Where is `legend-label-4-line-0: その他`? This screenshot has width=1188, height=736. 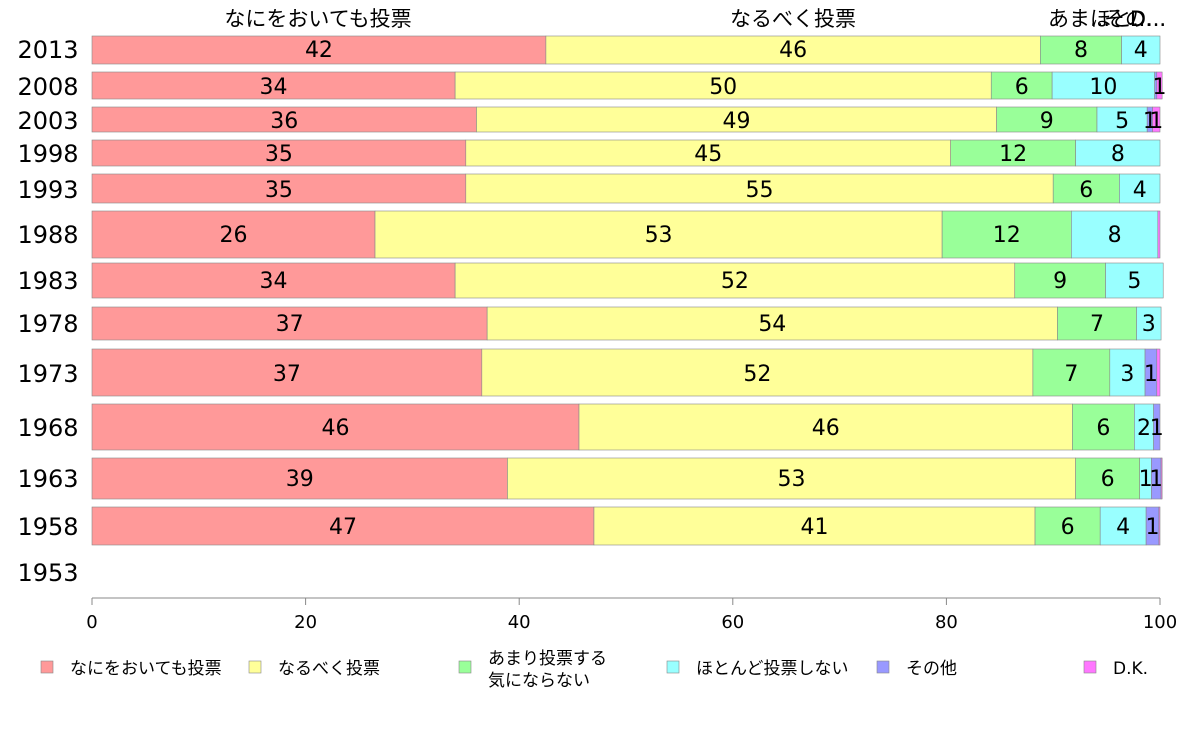 legend-label-4-line-0: その他 is located at coordinates (931, 669).